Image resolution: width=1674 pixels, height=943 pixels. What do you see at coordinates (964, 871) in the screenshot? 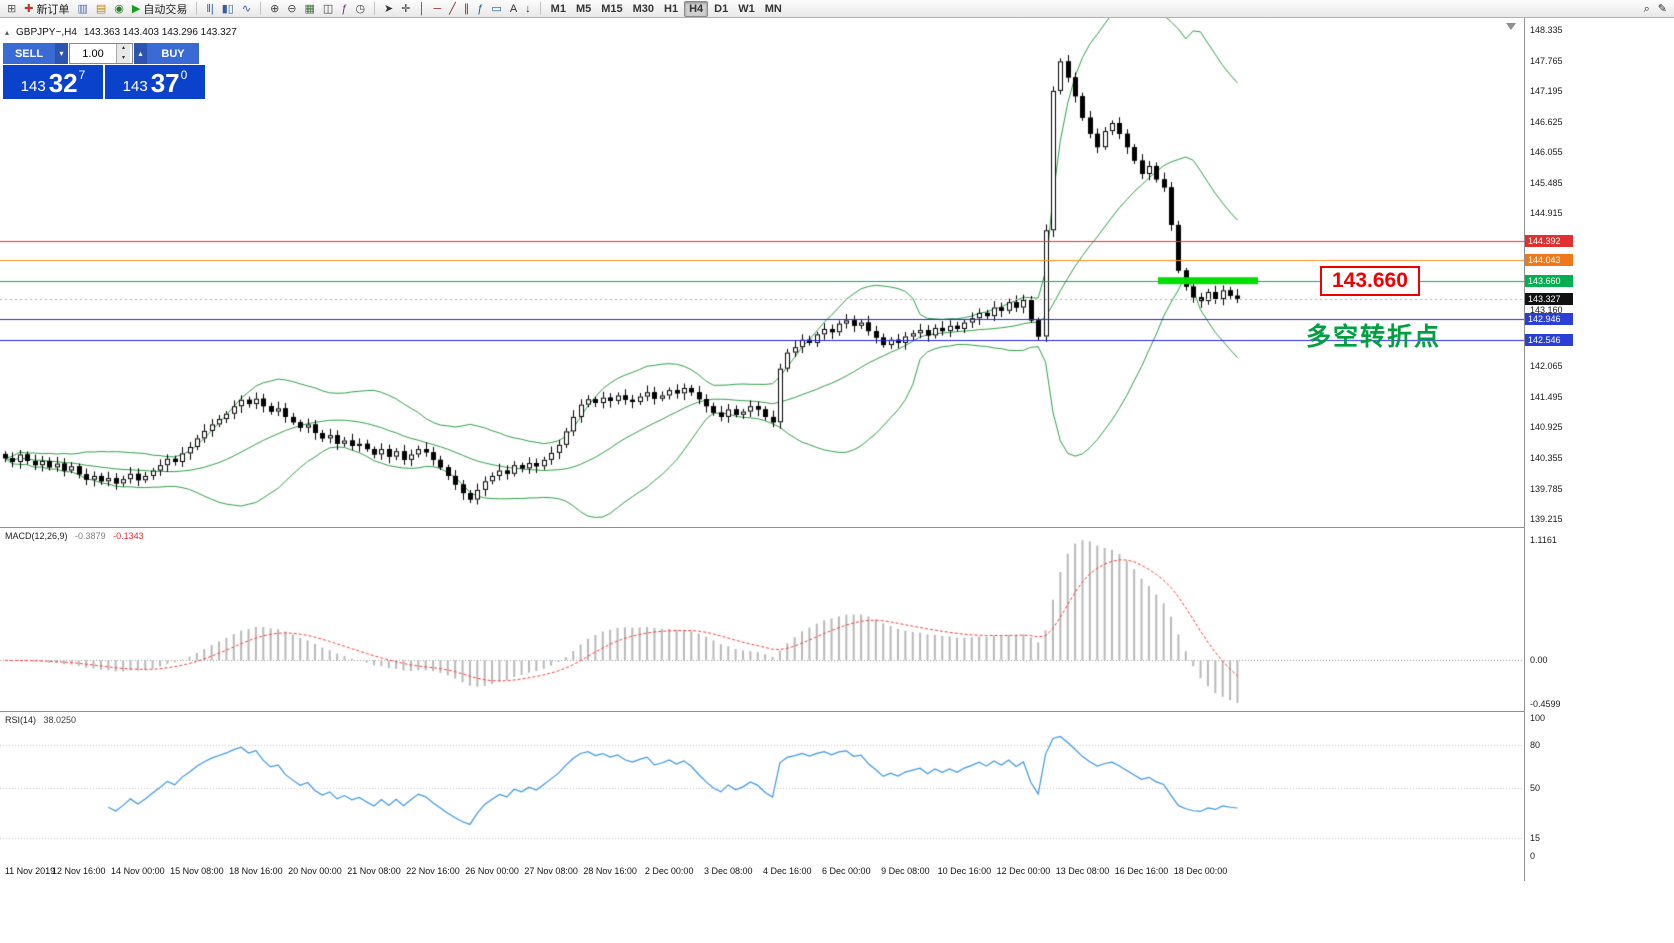
I see `time-axis-label: 10 Dec 16:00` at bounding box center [964, 871].